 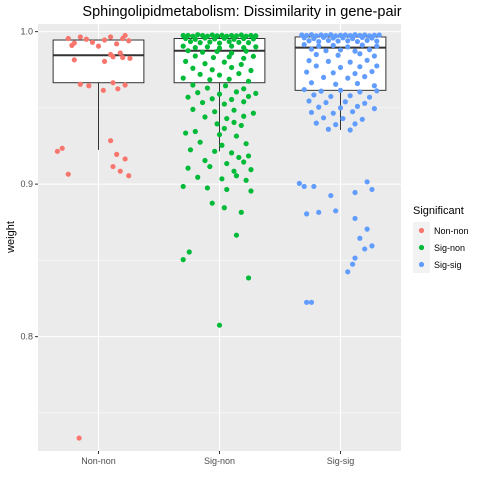 I want to click on legend-label: Non-non, so click(x=451, y=231).